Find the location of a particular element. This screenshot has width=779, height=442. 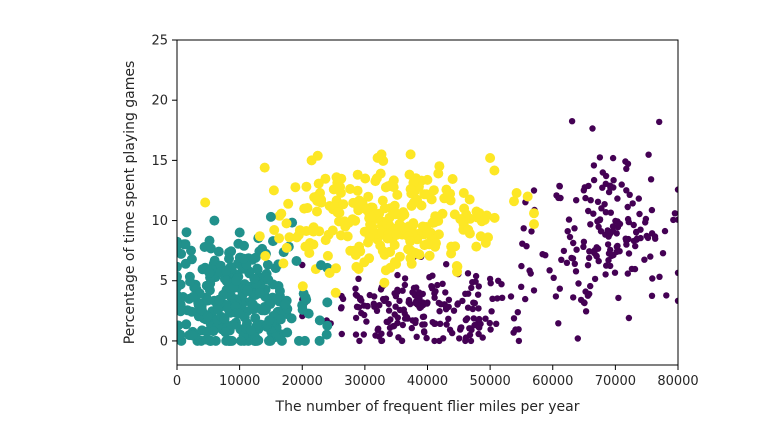

x-tick-label: 20000 is located at coordinates (302, 381).